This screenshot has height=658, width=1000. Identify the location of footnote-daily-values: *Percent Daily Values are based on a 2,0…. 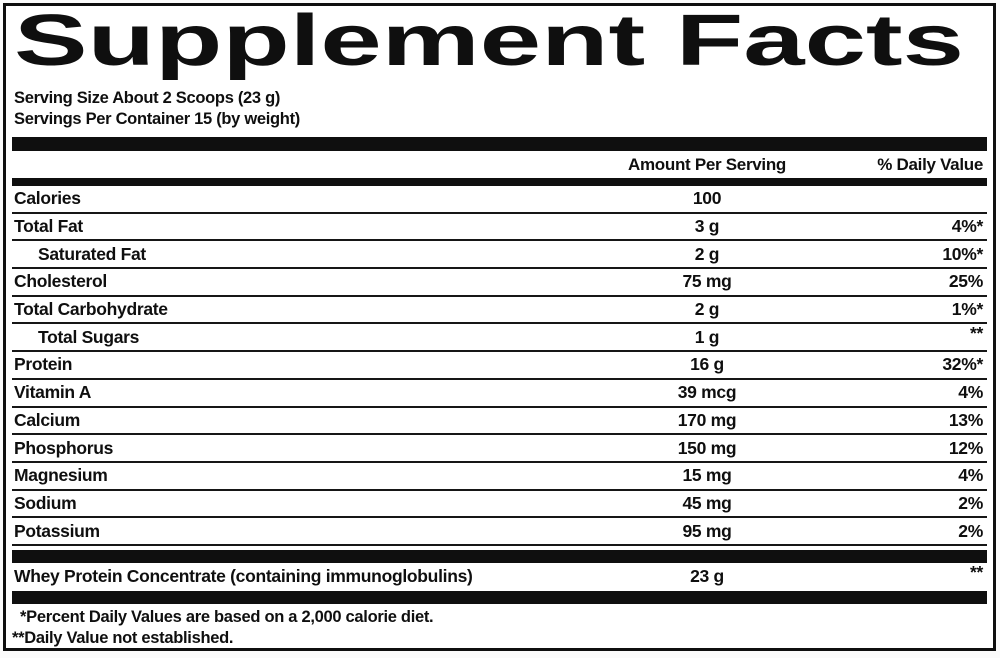
(227, 616).